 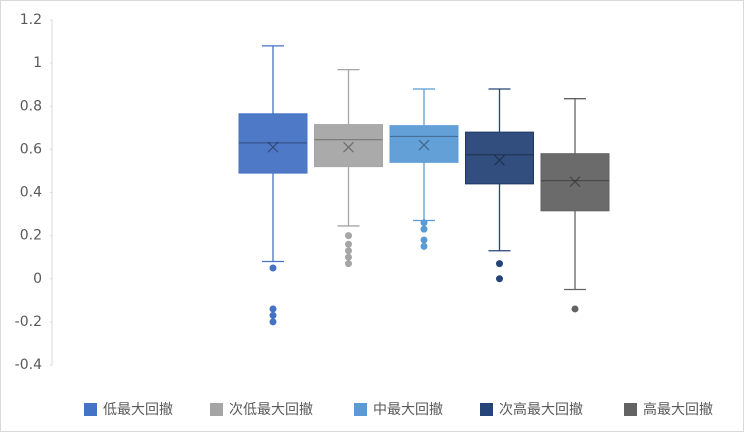 What do you see at coordinates (37, 279) in the screenshot?
I see `y-tick-label: 0` at bounding box center [37, 279].